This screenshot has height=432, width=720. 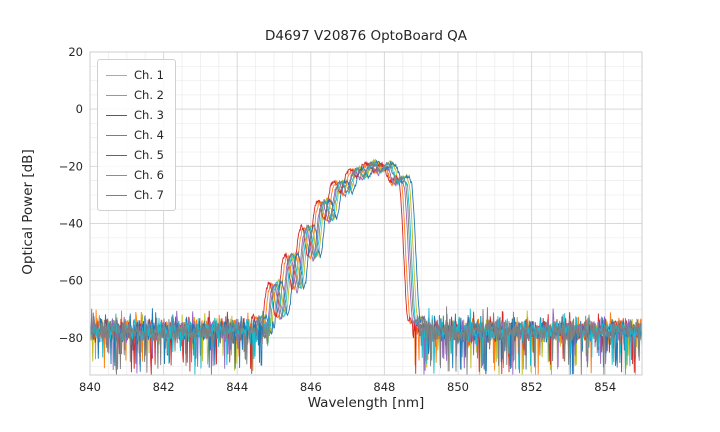 What do you see at coordinates (71, 224) in the screenshot?
I see `y-tick-label: −40` at bounding box center [71, 224].